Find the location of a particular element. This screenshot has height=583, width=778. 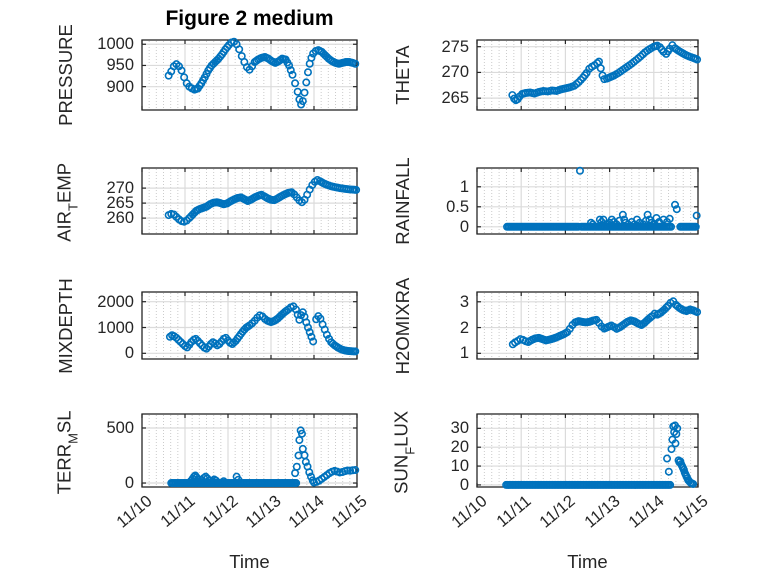

axes-canvas-terrmsl is located at coordinates (250, 450).